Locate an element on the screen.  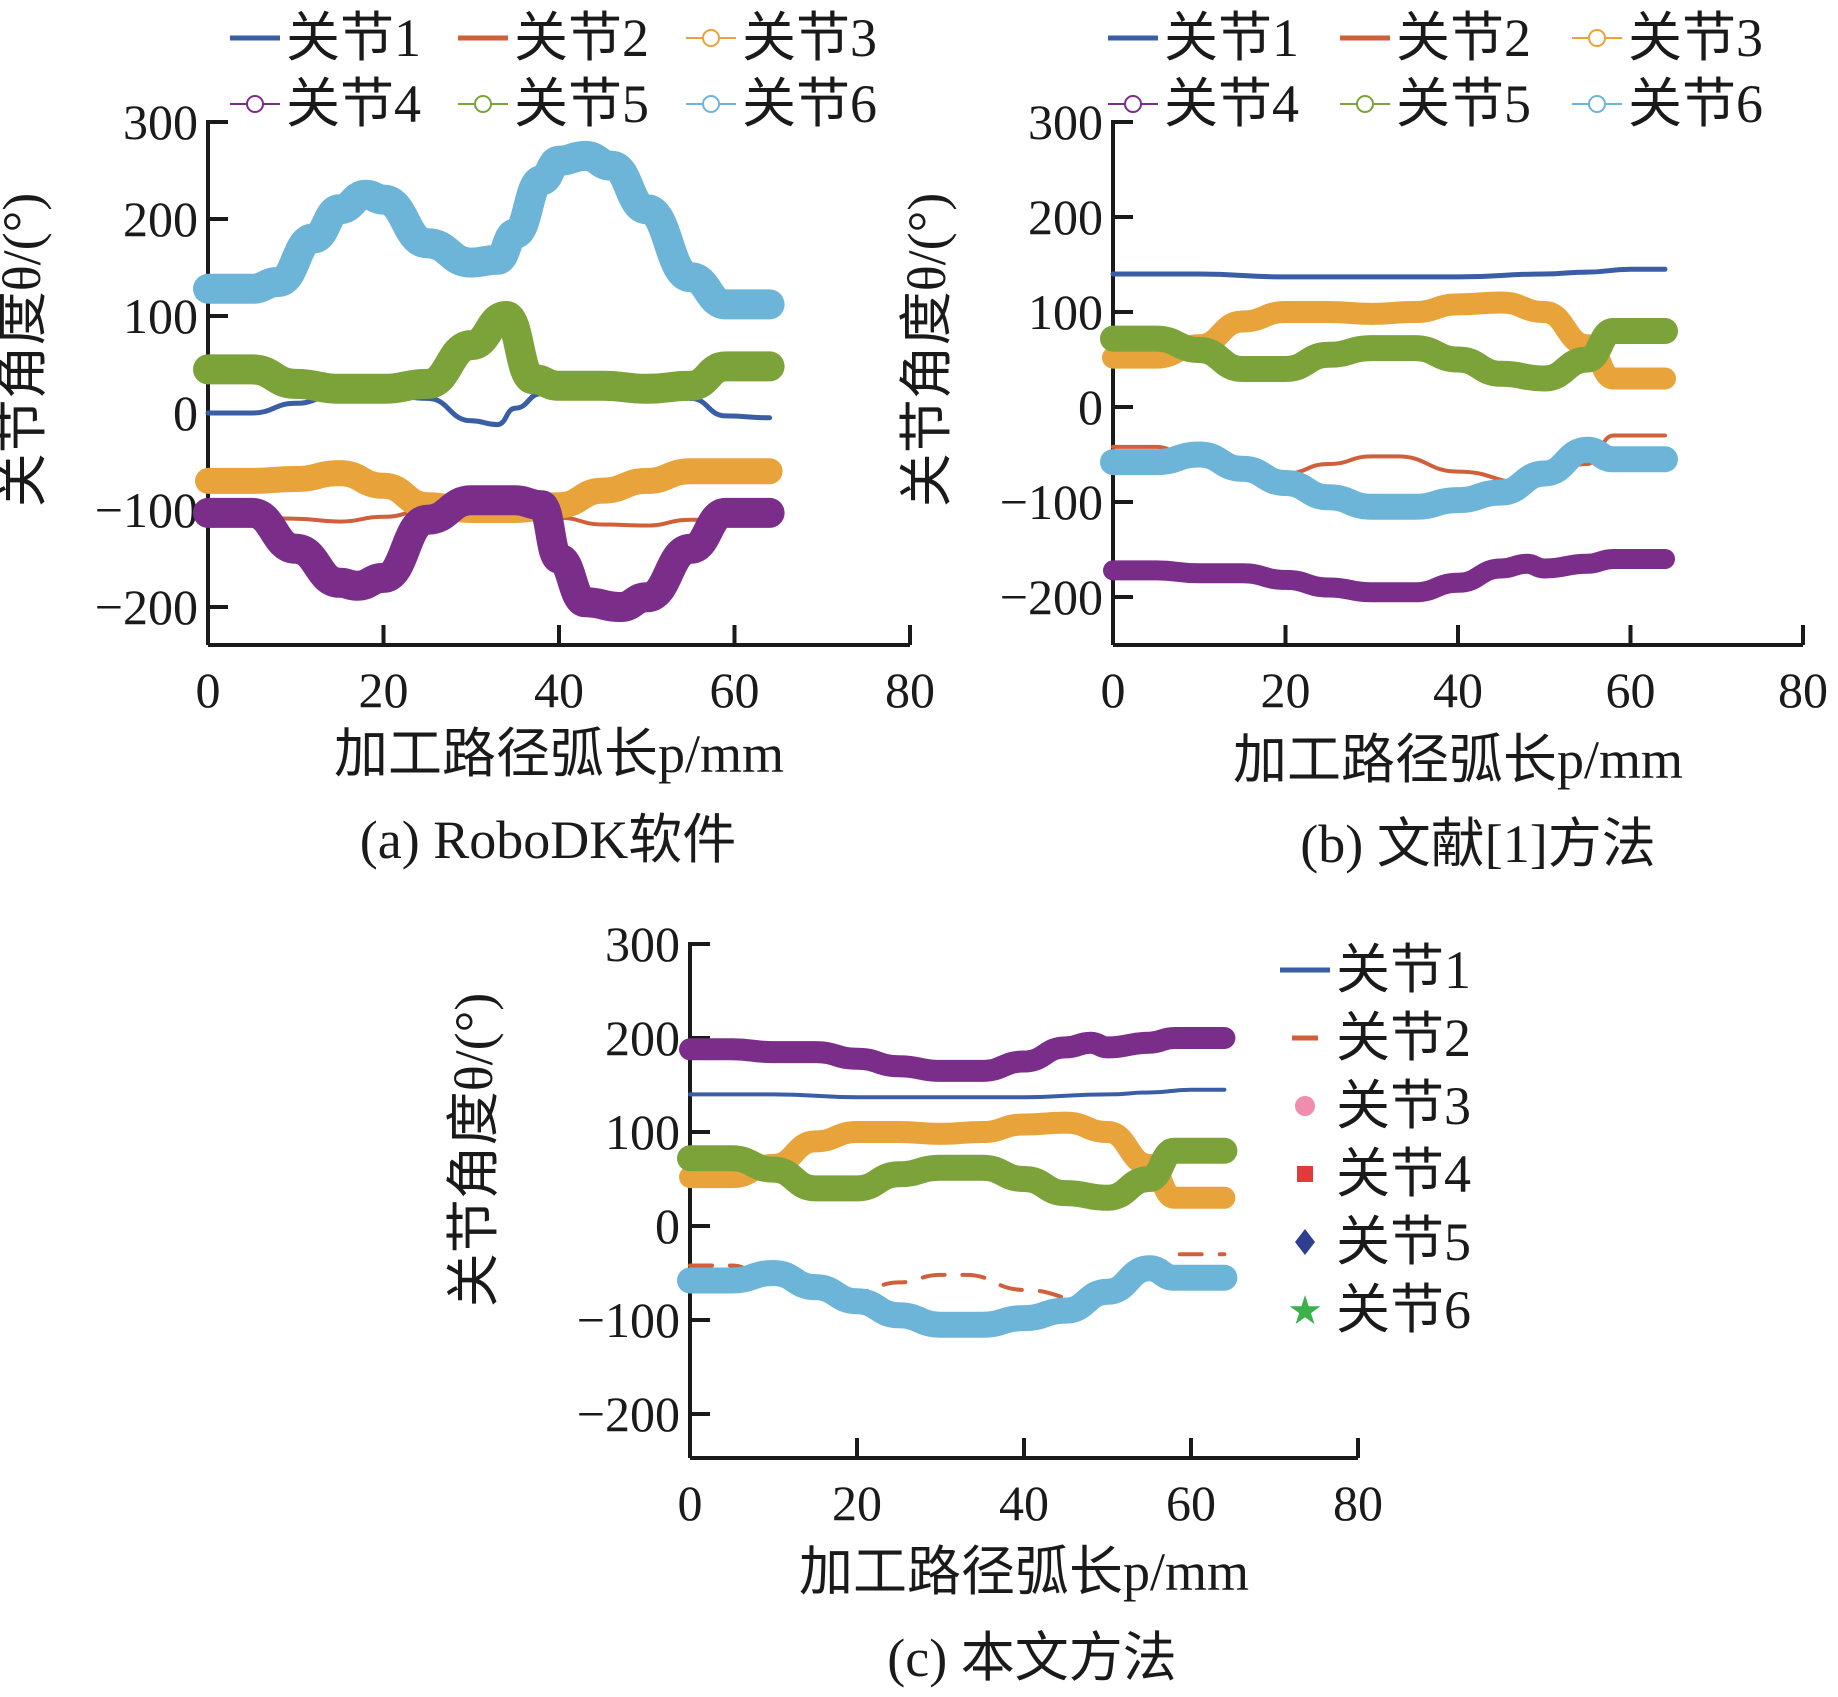
legend-item-joint-6: ★ 关节6 is located at coordinates (1379, 1310).